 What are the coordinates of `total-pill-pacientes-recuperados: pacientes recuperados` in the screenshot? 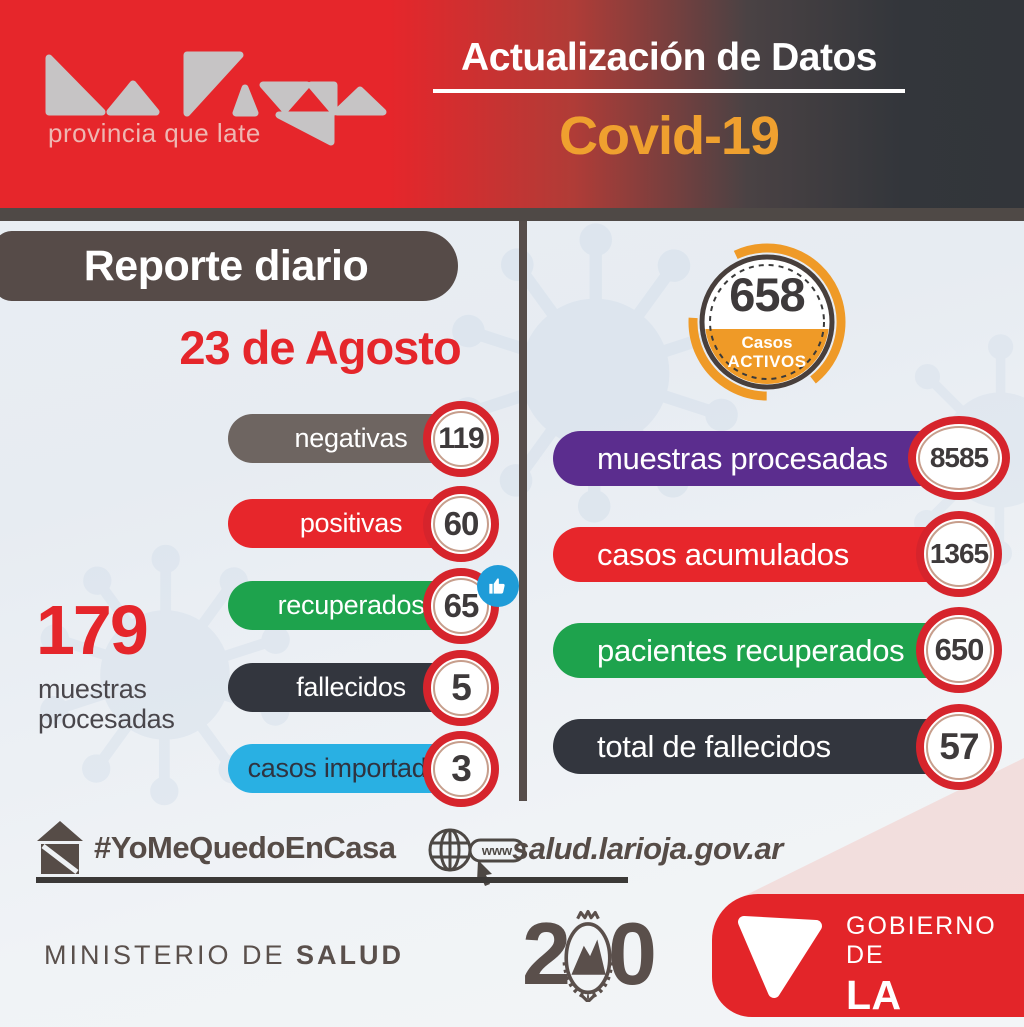 It's located at (771, 650).